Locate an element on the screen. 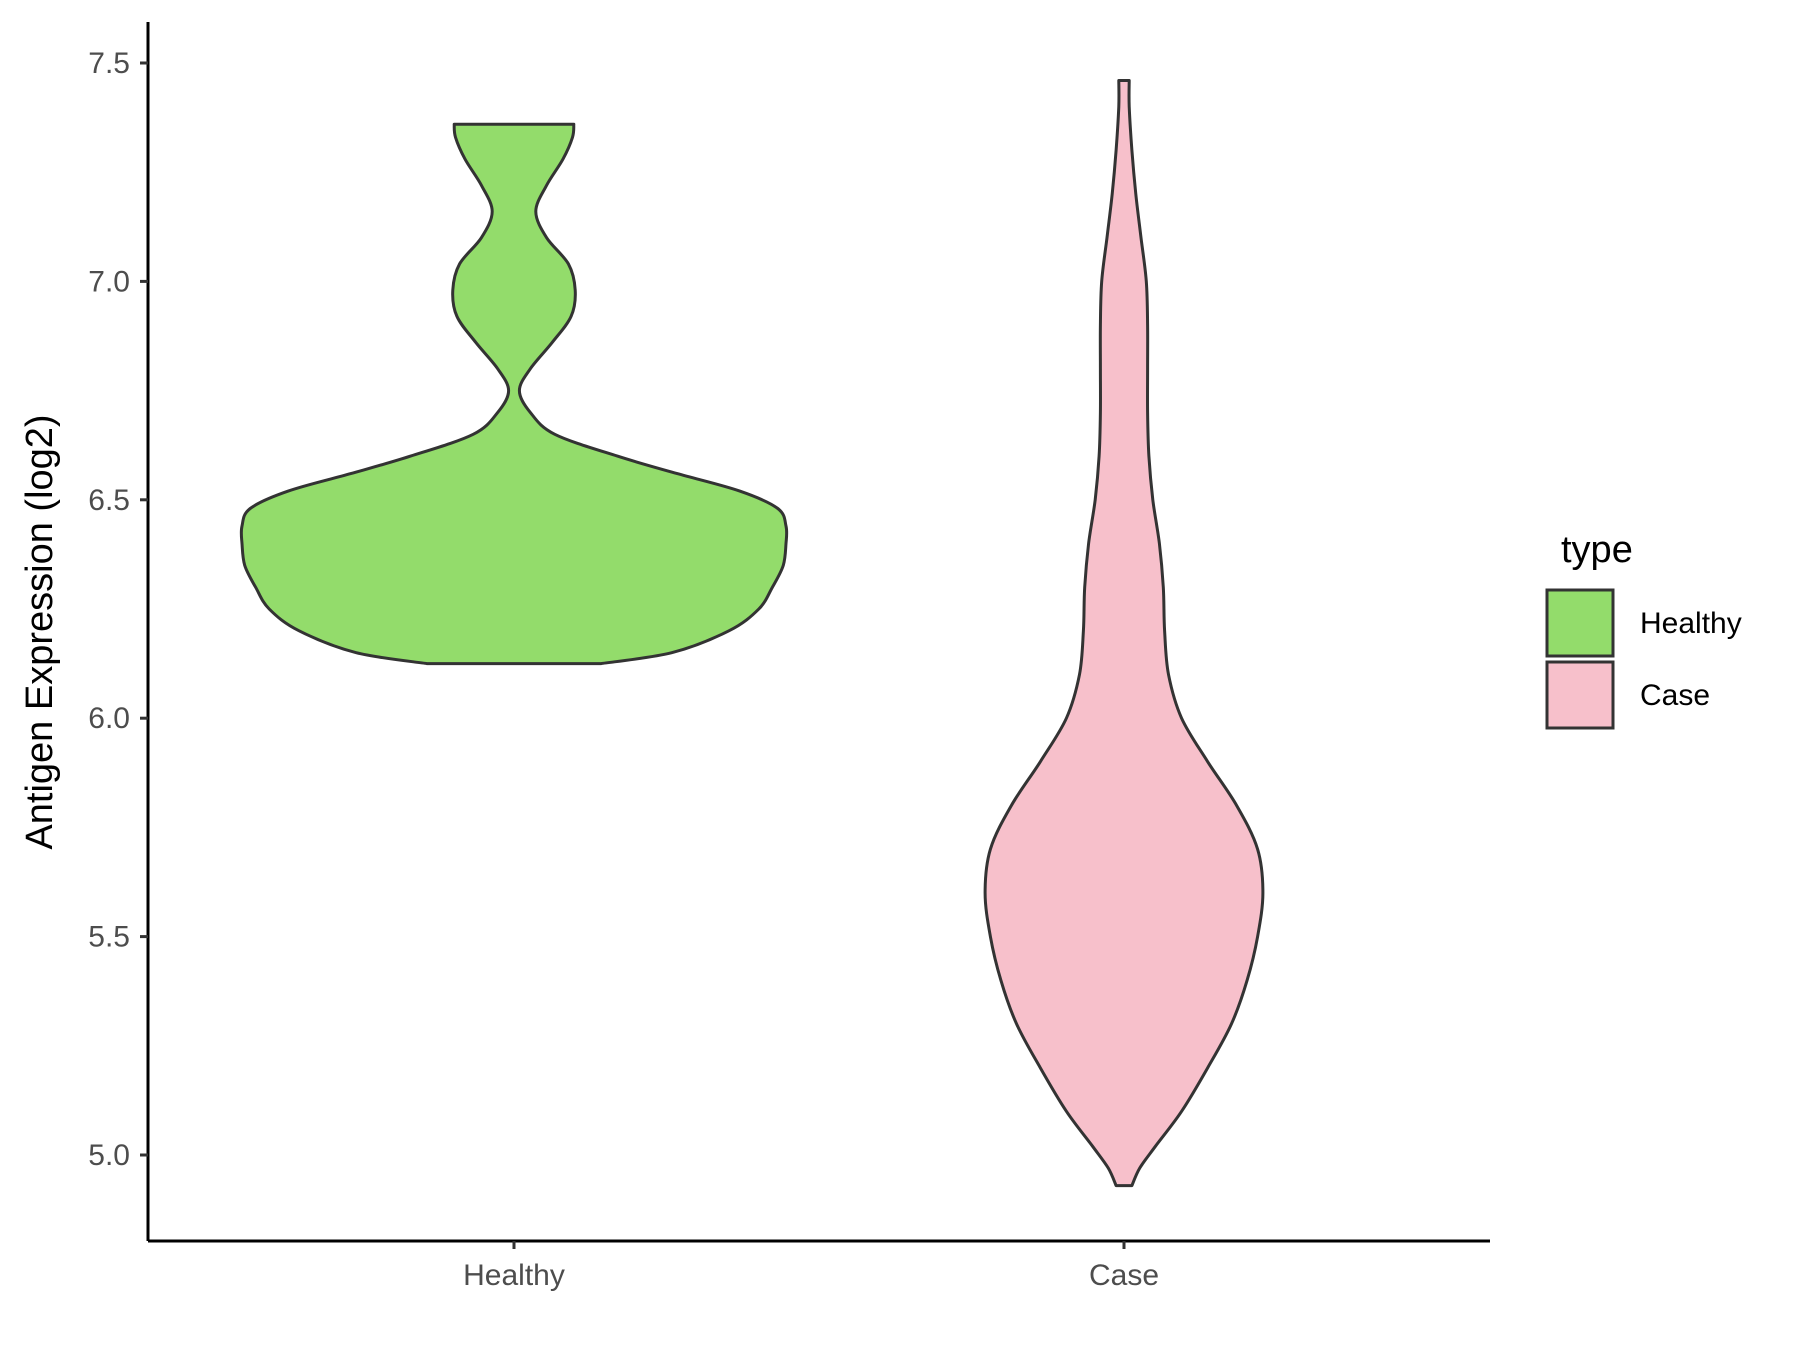  violin-case is located at coordinates (1124, 633).